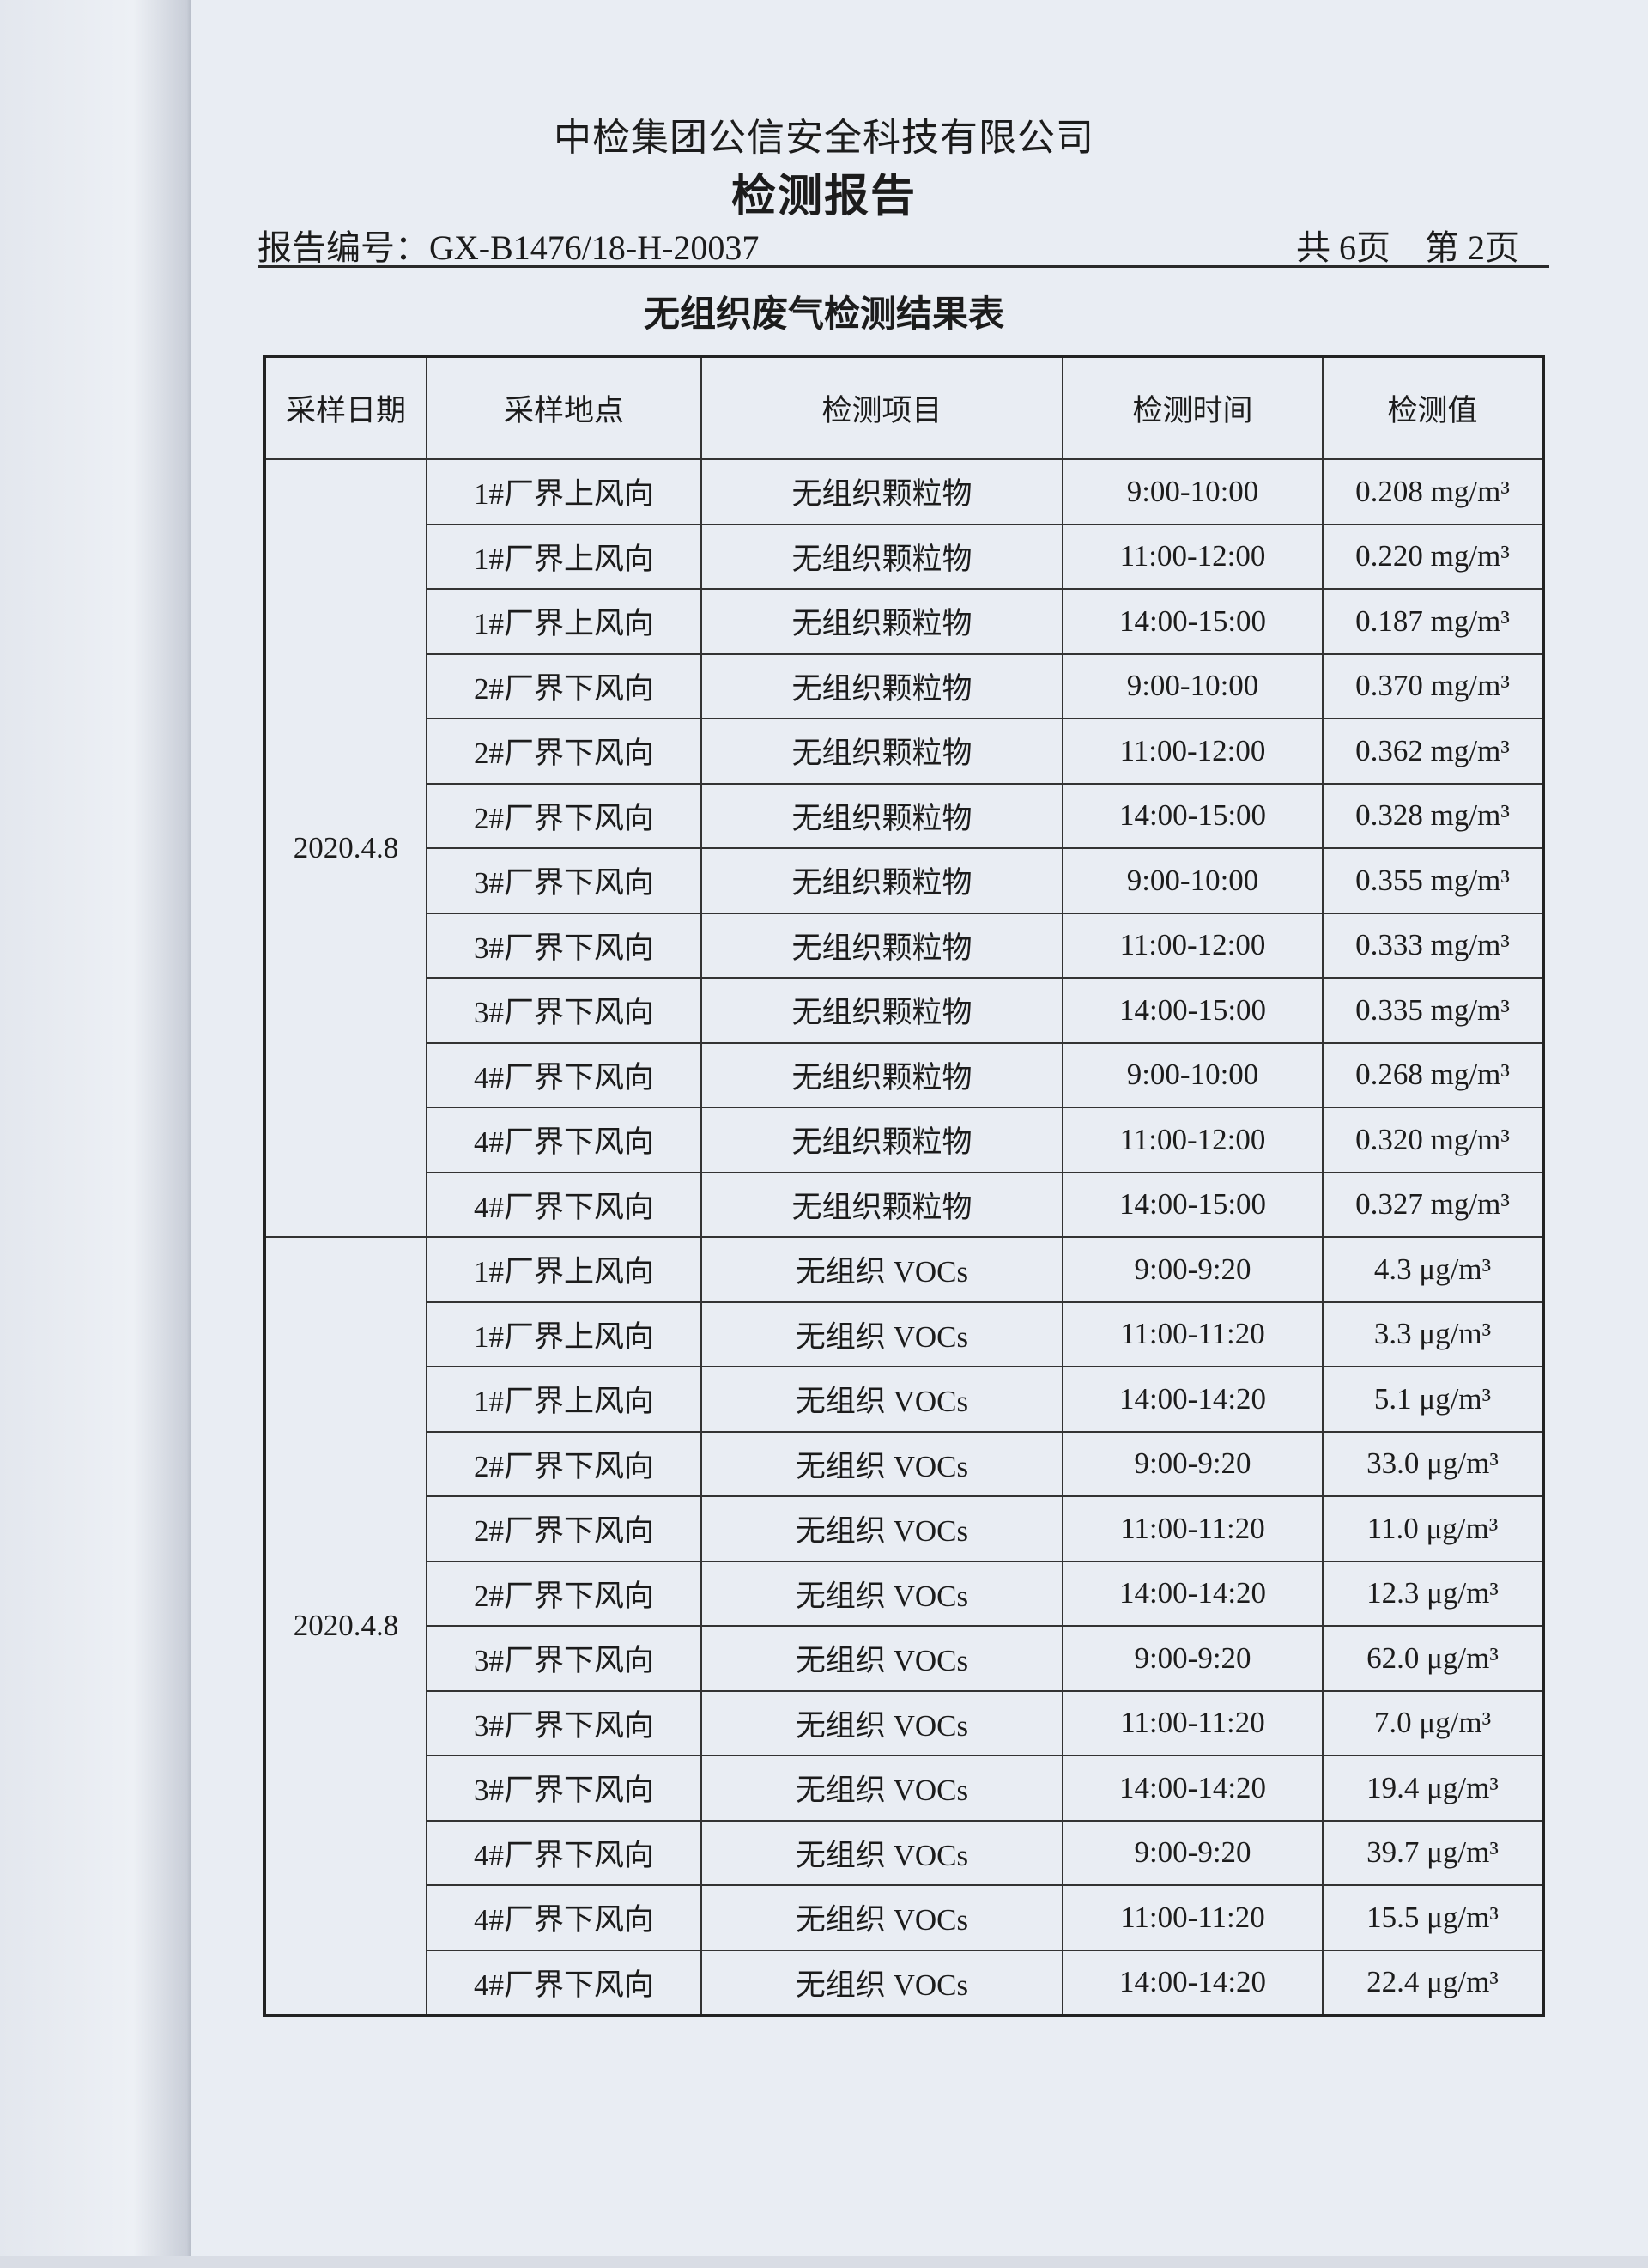 The height and width of the screenshot is (2268, 1648). I want to click on value-cell: 33.0 μg/m³, so click(1433, 1463).